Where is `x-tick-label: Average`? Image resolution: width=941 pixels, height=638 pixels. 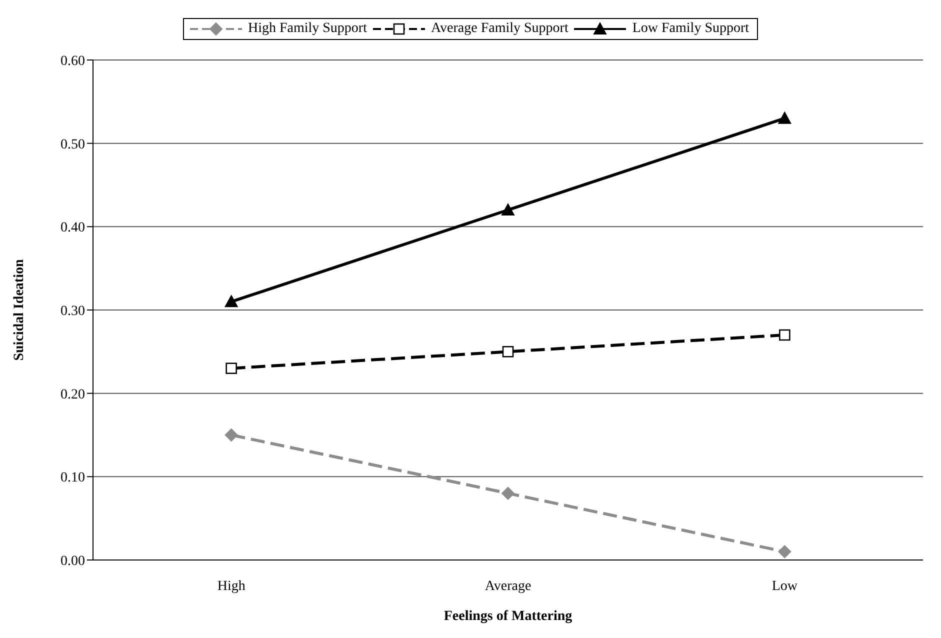
x-tick-label: Average is located at coordinates (508, 586).